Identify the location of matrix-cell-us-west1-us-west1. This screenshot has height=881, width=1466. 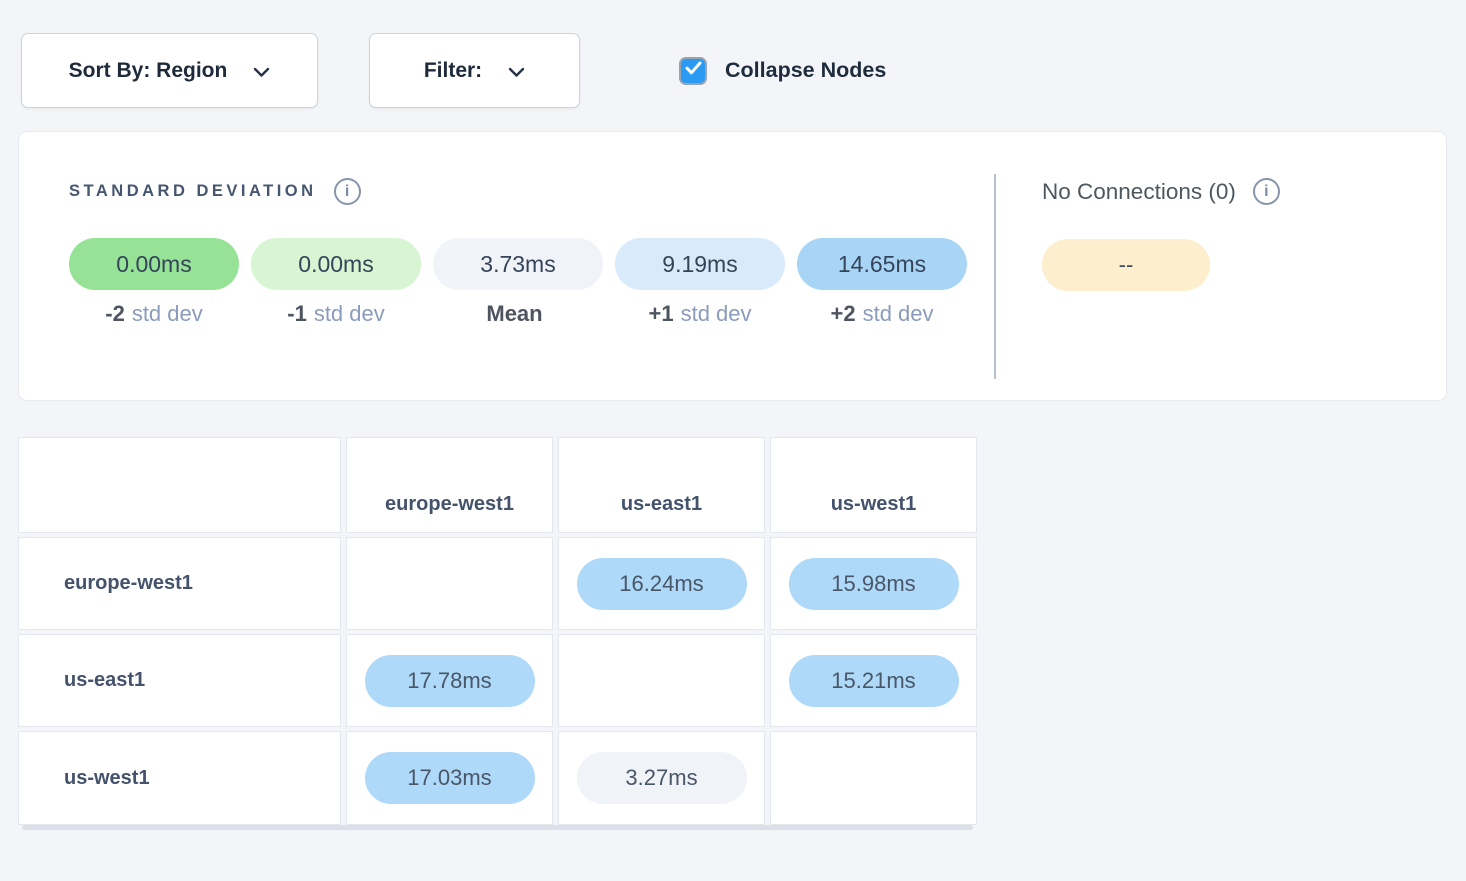
(873, 778).